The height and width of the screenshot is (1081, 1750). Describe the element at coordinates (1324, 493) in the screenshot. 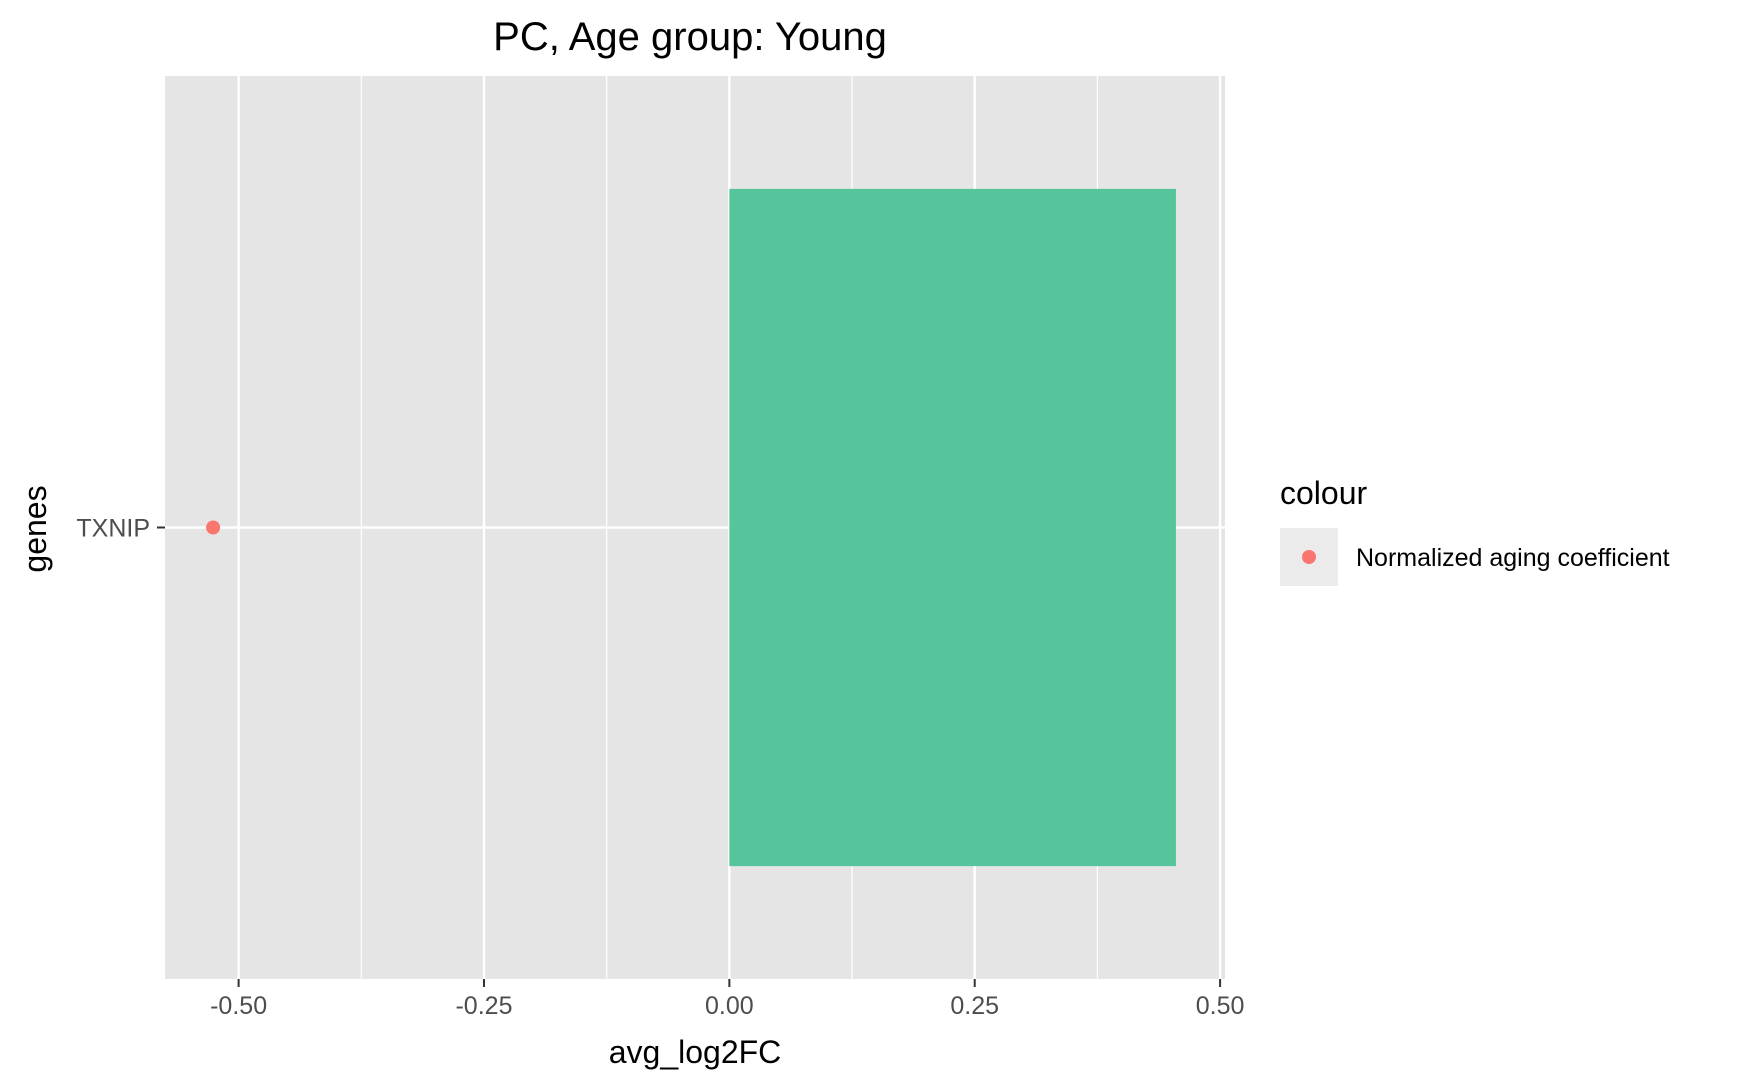

I see `legend-title: colour` at that location.